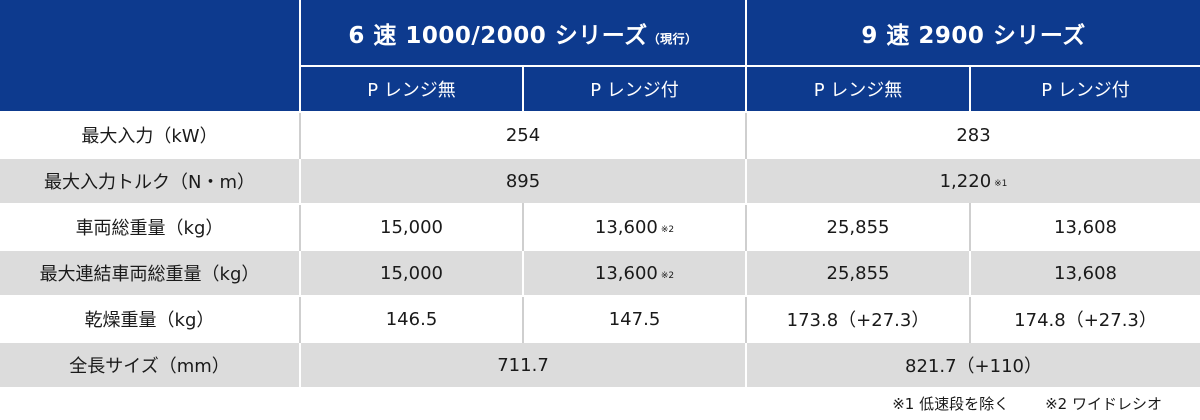 This screenshot has height=420, width=1200. What do you see at coordinates (498, 35) in the screenshot?
I see `group-6speed-title: 6 速 1000/2000 シリーズ` at bounding box center [498, 35].